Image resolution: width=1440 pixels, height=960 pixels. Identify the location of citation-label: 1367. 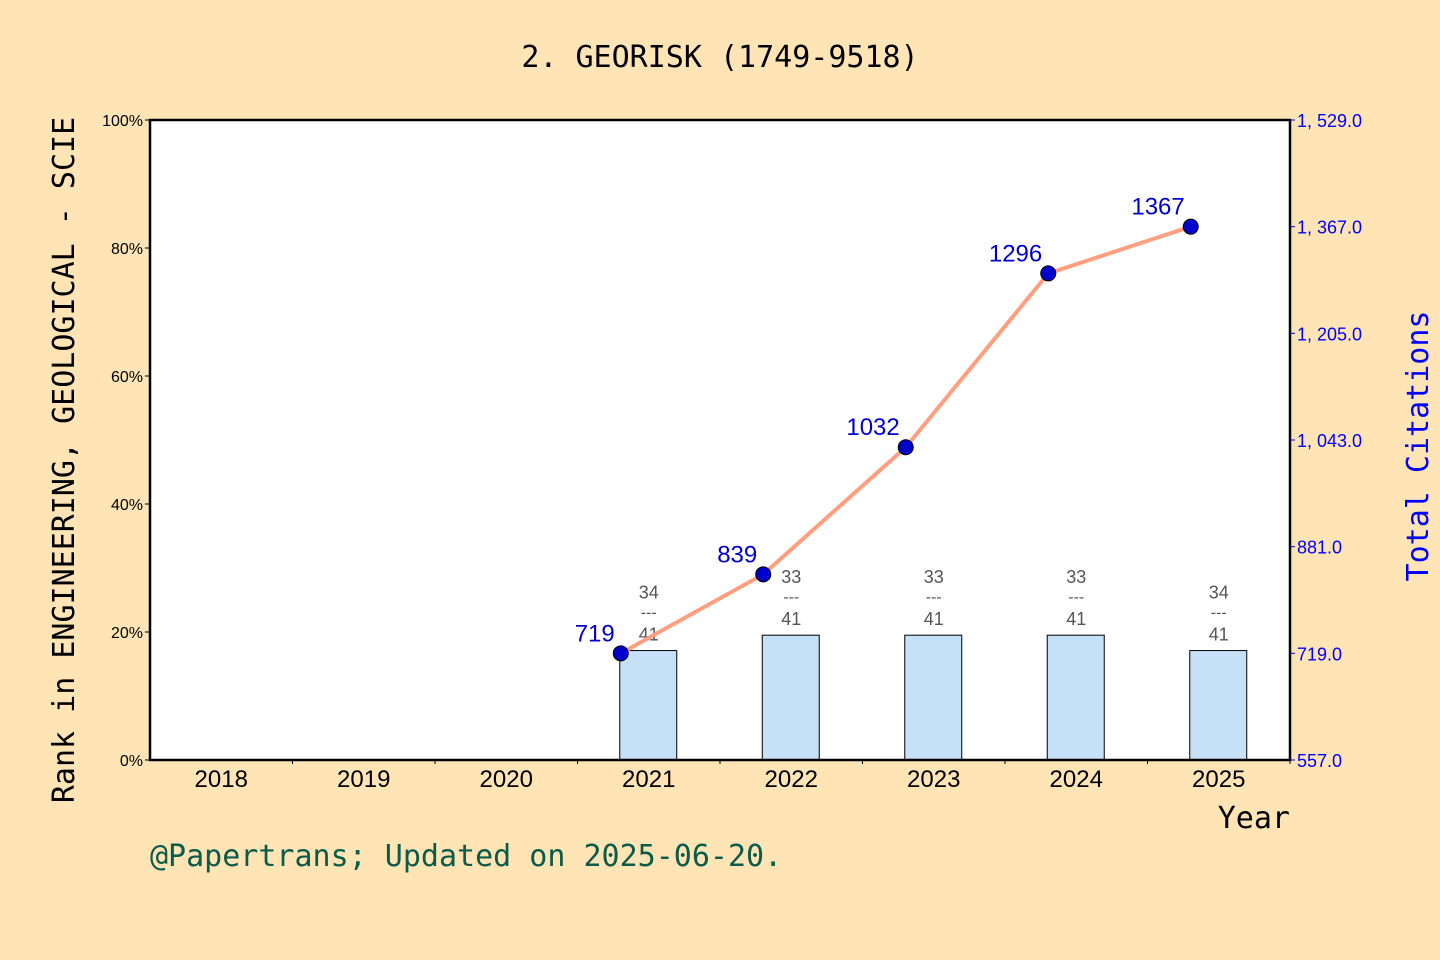
(1157, 207).